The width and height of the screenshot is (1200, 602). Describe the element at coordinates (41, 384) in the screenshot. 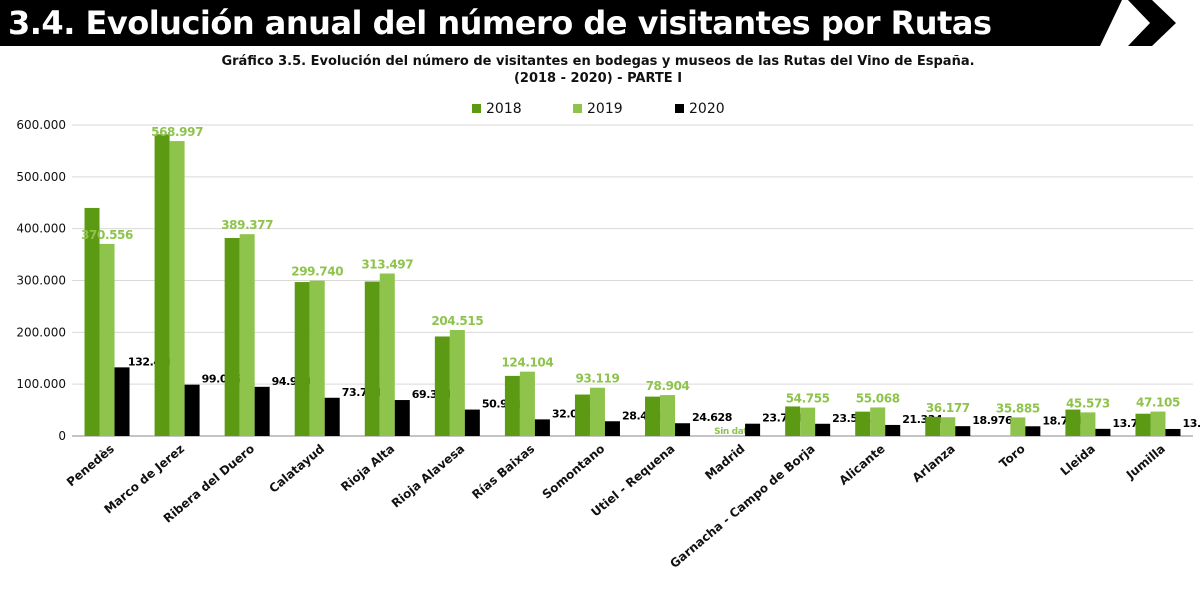

I see `y-tick-label: 100.000` at that location.